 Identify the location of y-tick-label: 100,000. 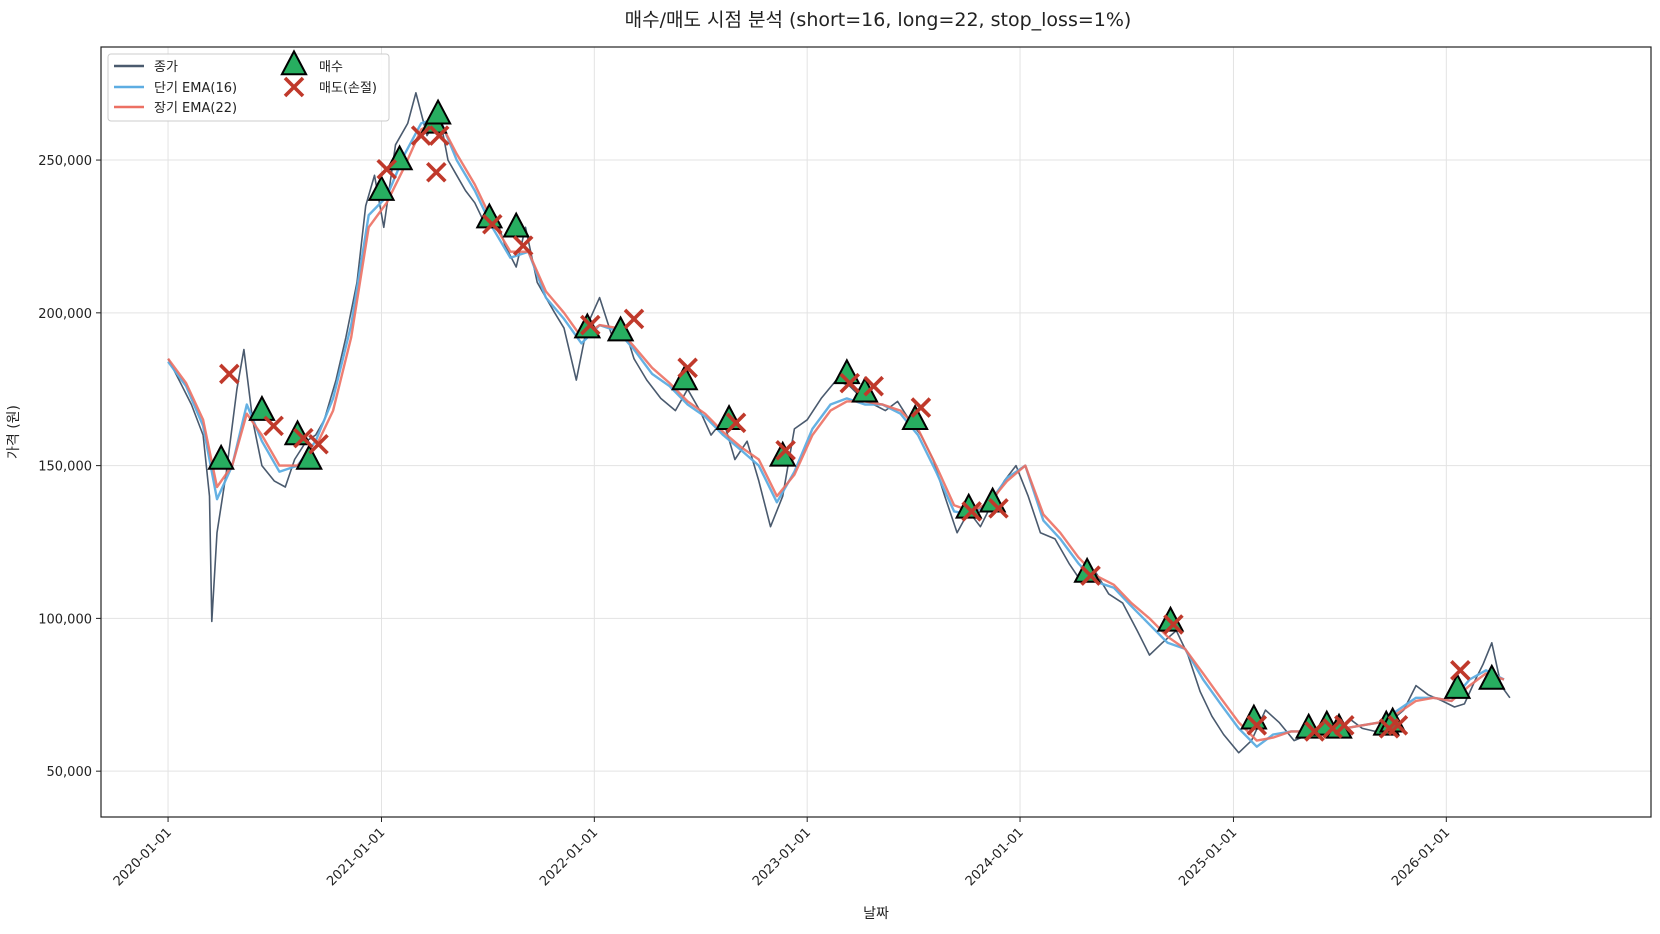
(65, 619).